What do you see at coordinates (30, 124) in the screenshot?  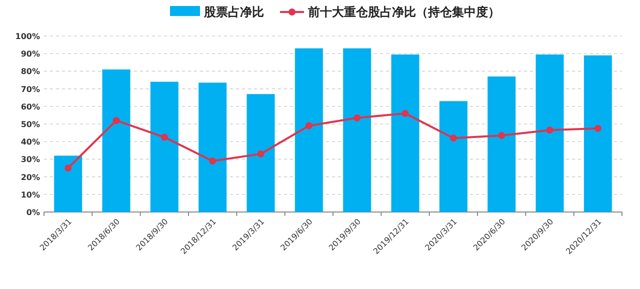 I see `y-tick-label: 50%` at bounding box center [30, 124].